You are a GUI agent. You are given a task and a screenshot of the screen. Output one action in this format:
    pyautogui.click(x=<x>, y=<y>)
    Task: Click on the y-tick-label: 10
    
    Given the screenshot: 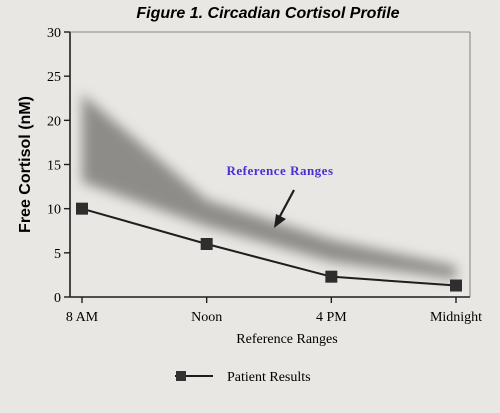 What is the action you would take?
    pyautogui.click(x=54, y=210)
    